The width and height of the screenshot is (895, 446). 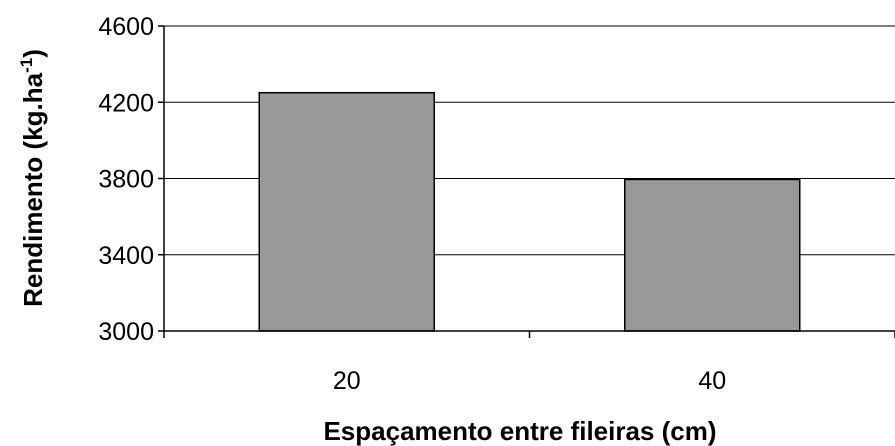 What do you see at coordinates (126, 180) in the screenshot?
I see `y-tick-label: 3800` at bounding box center [126, 180].